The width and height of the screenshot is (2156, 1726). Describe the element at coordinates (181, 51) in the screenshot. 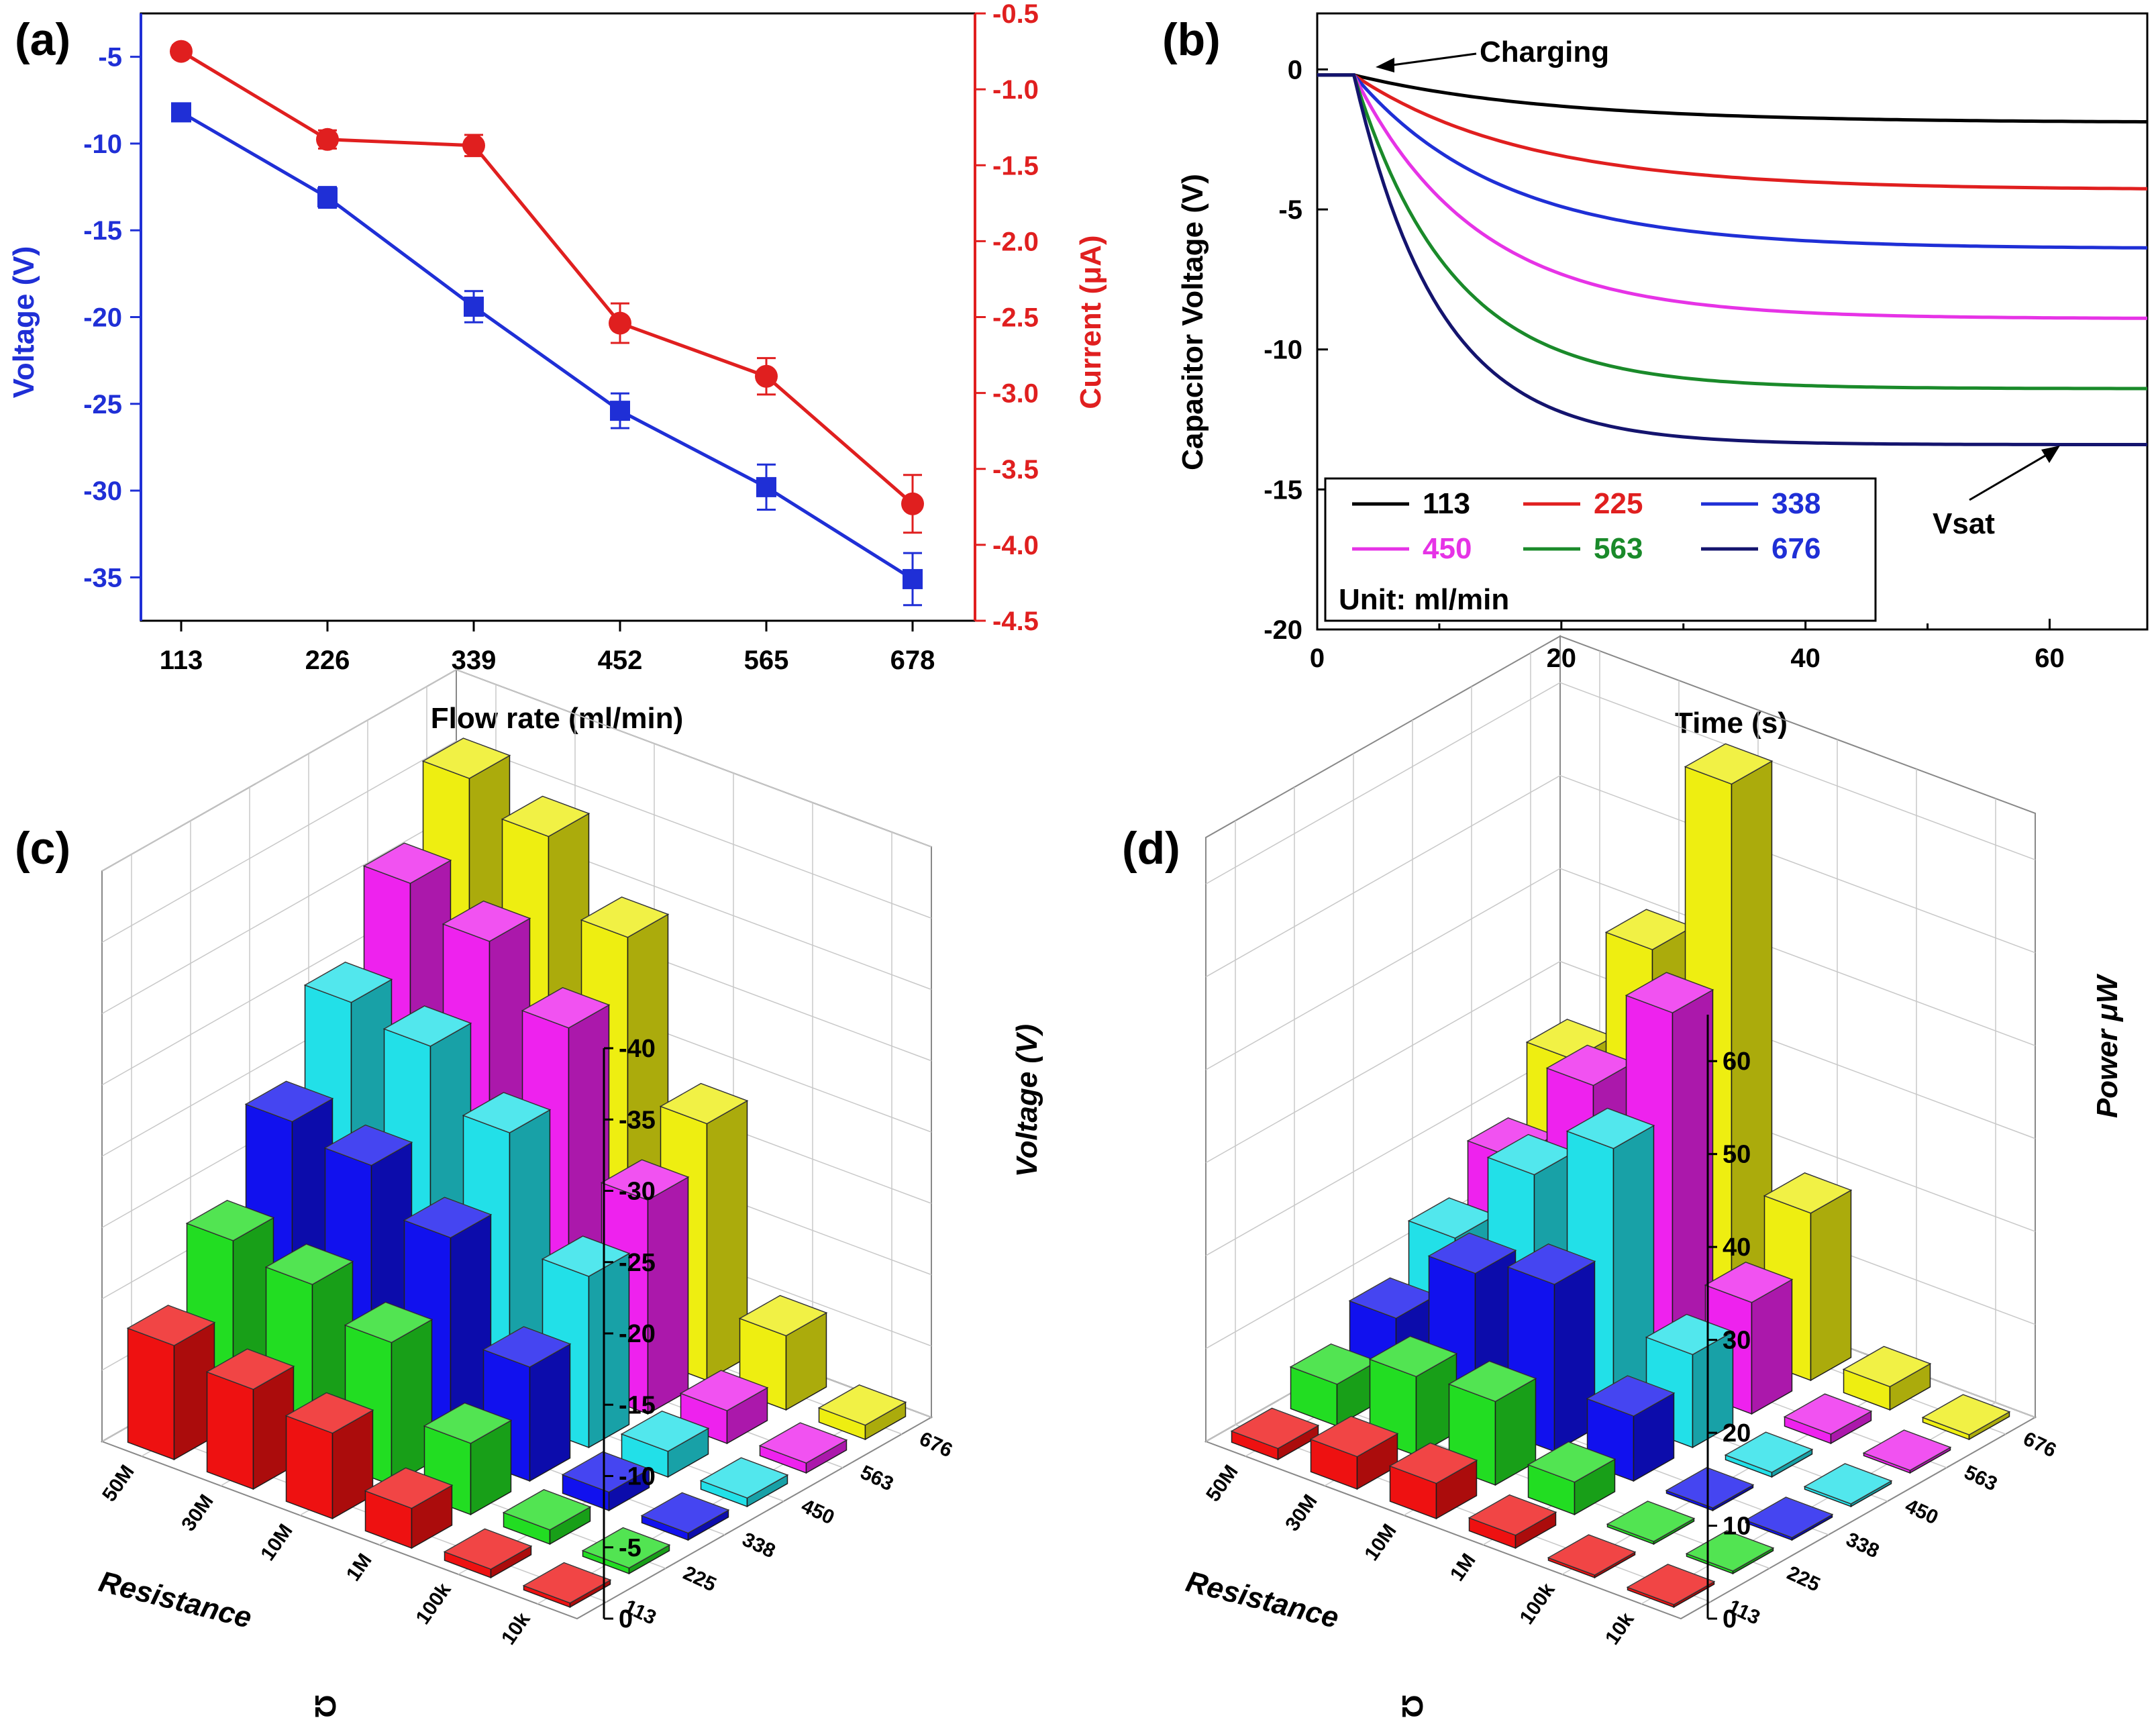

I see `data-point-circle` at that location.